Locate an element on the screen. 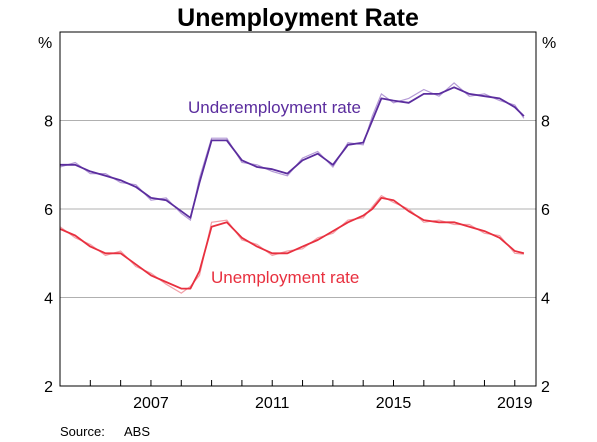 This screenshot has height=442, width=597. y-tick-label-right: 4 is located at coordinates (545, 299).